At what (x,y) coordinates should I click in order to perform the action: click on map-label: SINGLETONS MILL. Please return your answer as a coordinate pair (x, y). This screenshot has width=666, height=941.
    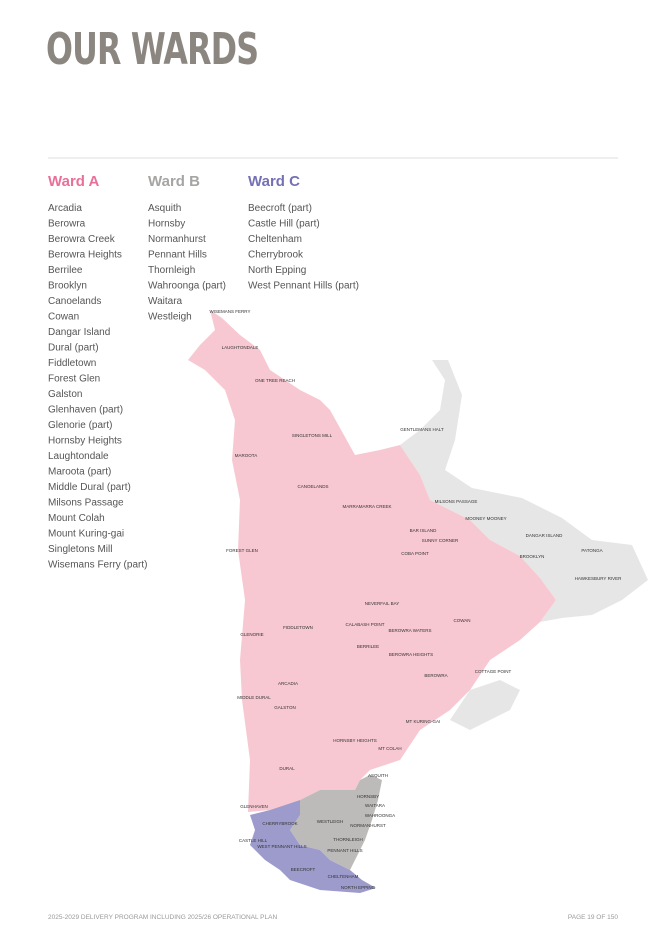
    Looking at the image, I should click on (312, 435).